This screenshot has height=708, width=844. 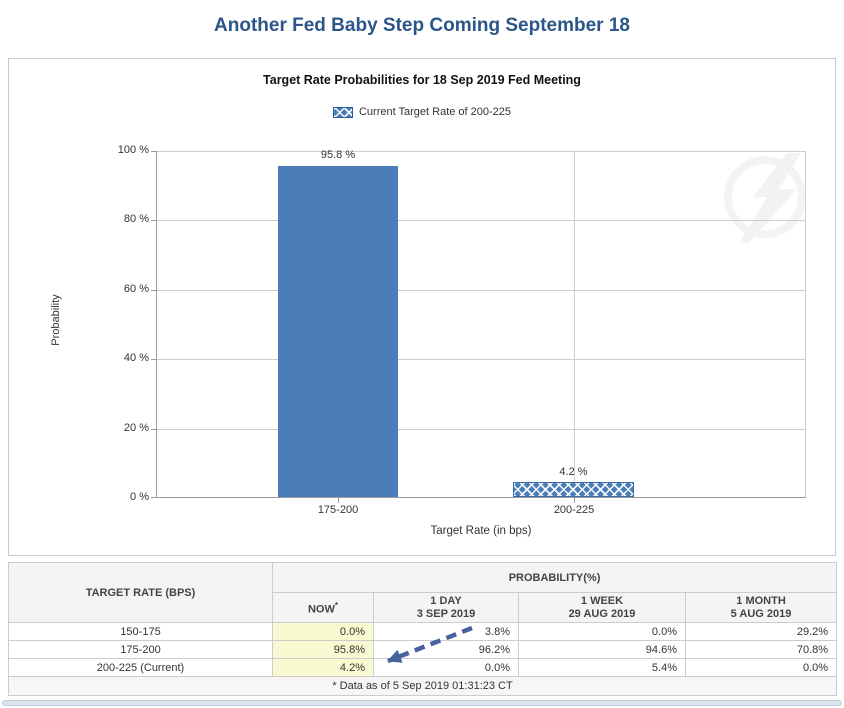 I want to click on col-header-1month: 1 MONTH 5 AUG 2019, so click(x=761, y=607).